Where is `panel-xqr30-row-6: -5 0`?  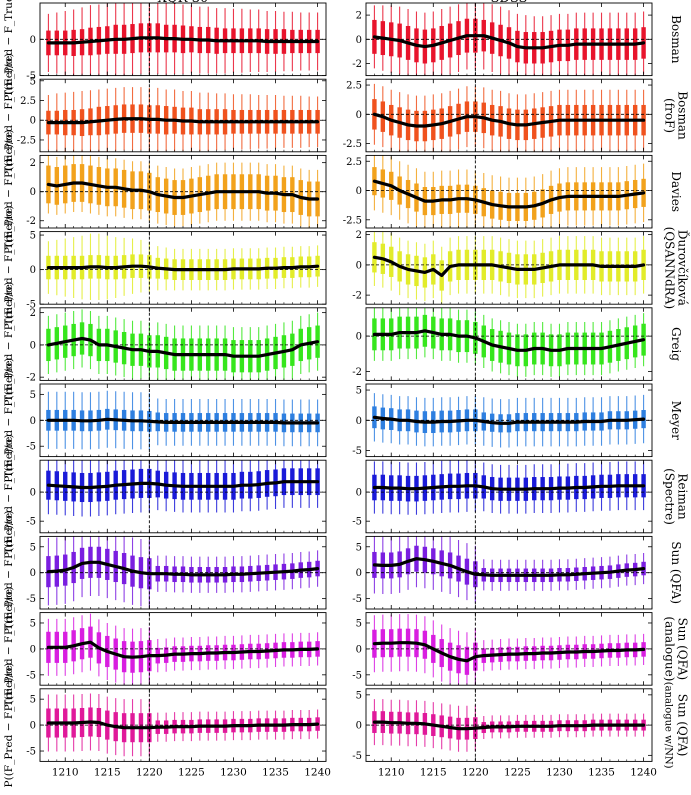
panel-xqr30-row-6: -5 0 is located at coordinates (176, 496).